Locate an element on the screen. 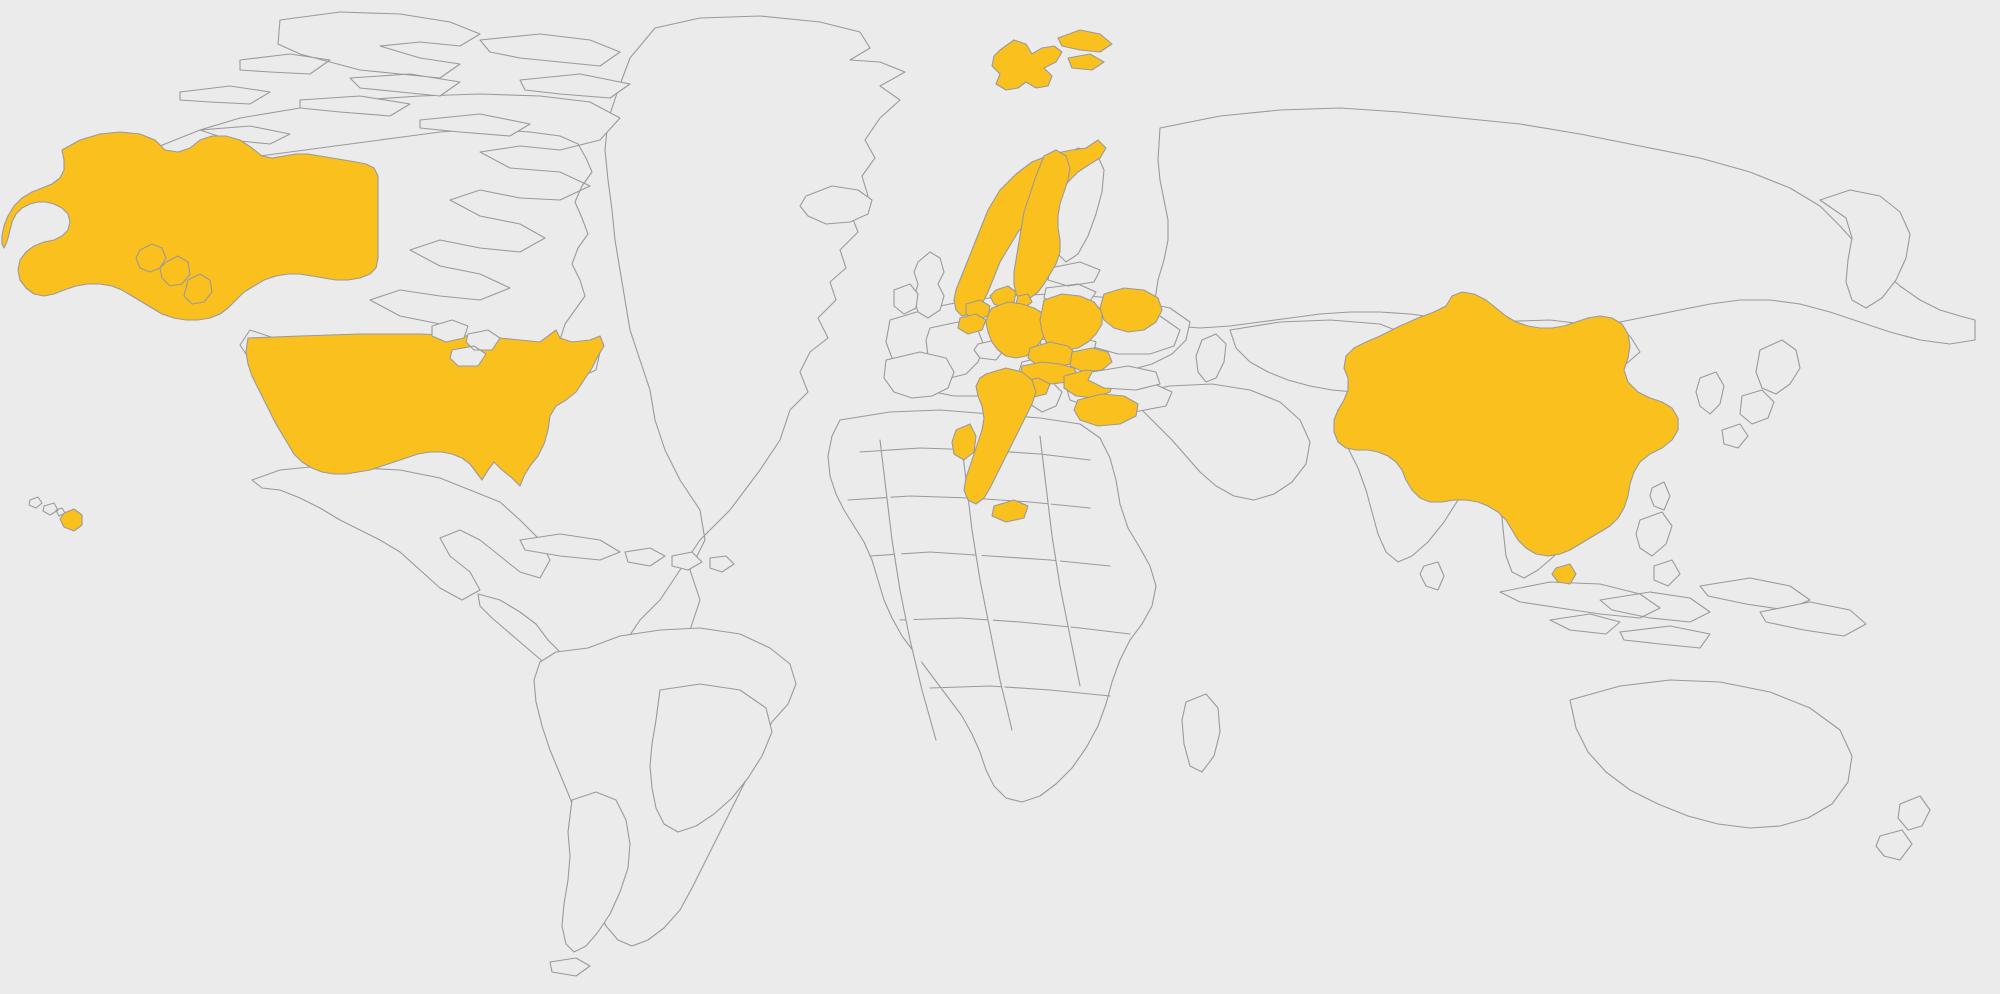 This screenshot has height=994, width=2000. country-norway-svalbard is located at coordinates (1052, 60).